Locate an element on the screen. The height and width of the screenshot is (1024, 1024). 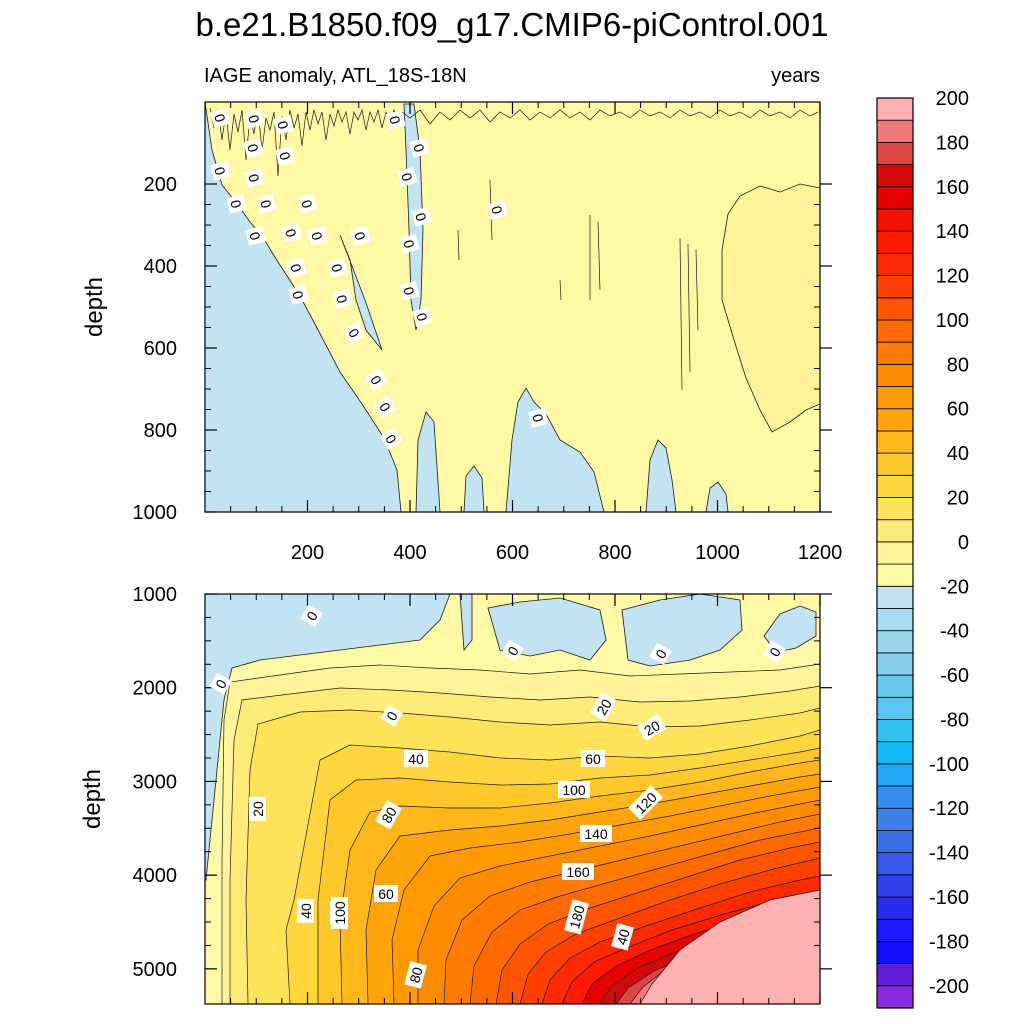
contour-label: 180 is located at coordinates (576, 917).